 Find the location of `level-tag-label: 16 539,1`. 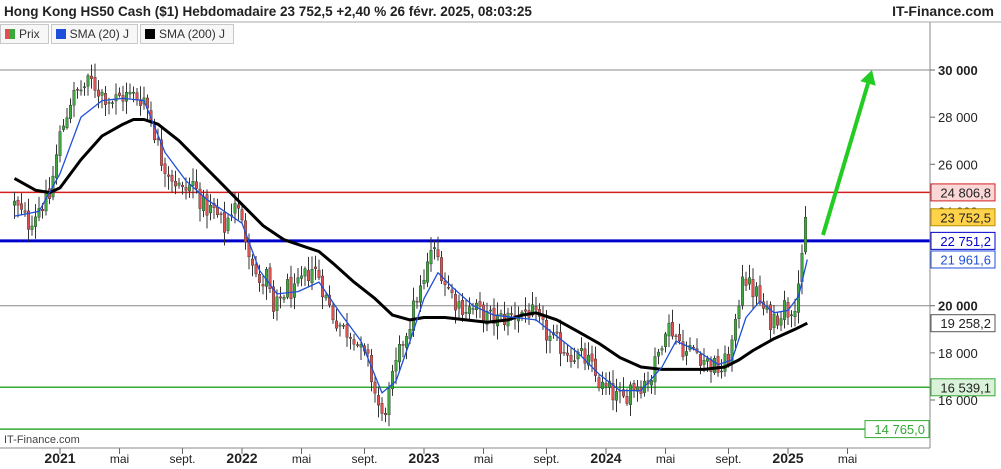

level-tag-label: 16 539,1 is located at coordinates (965, 387).